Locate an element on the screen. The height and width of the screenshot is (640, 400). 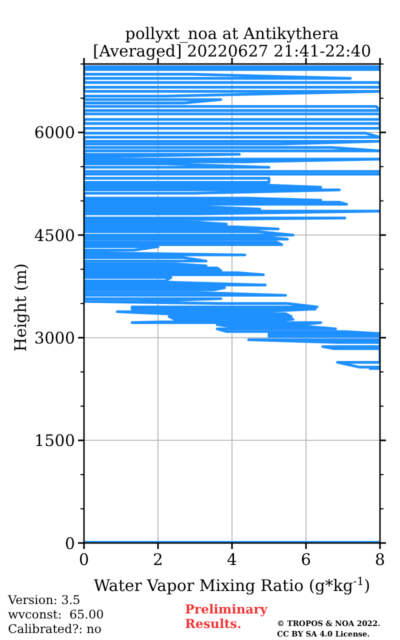
y-tick-label: 3000 is located at coordinates (54, 338).